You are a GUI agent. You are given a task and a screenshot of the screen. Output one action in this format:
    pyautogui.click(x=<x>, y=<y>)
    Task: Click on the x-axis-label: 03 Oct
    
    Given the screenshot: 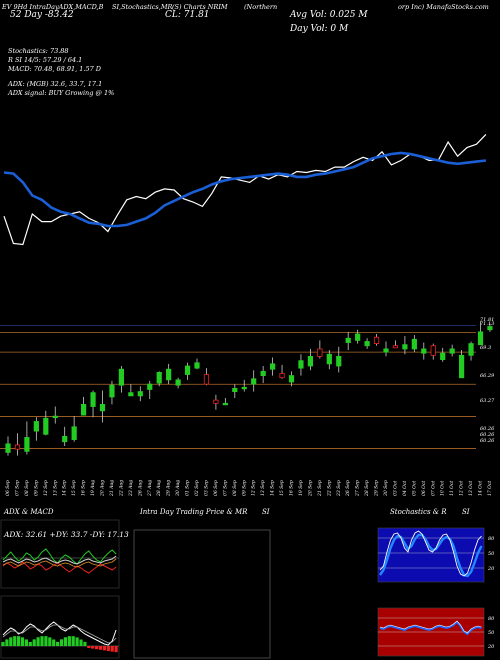 What is the action you would take?
    pyautogui.click(x=395, y=488)
    